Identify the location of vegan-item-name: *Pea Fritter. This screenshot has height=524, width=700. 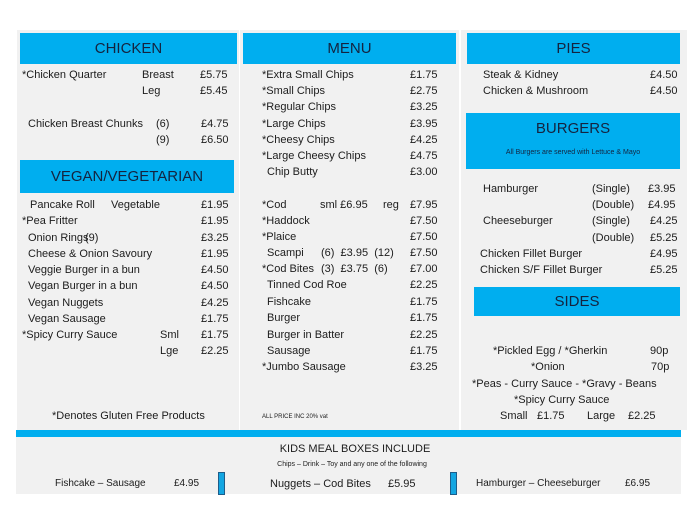
(50, 221).